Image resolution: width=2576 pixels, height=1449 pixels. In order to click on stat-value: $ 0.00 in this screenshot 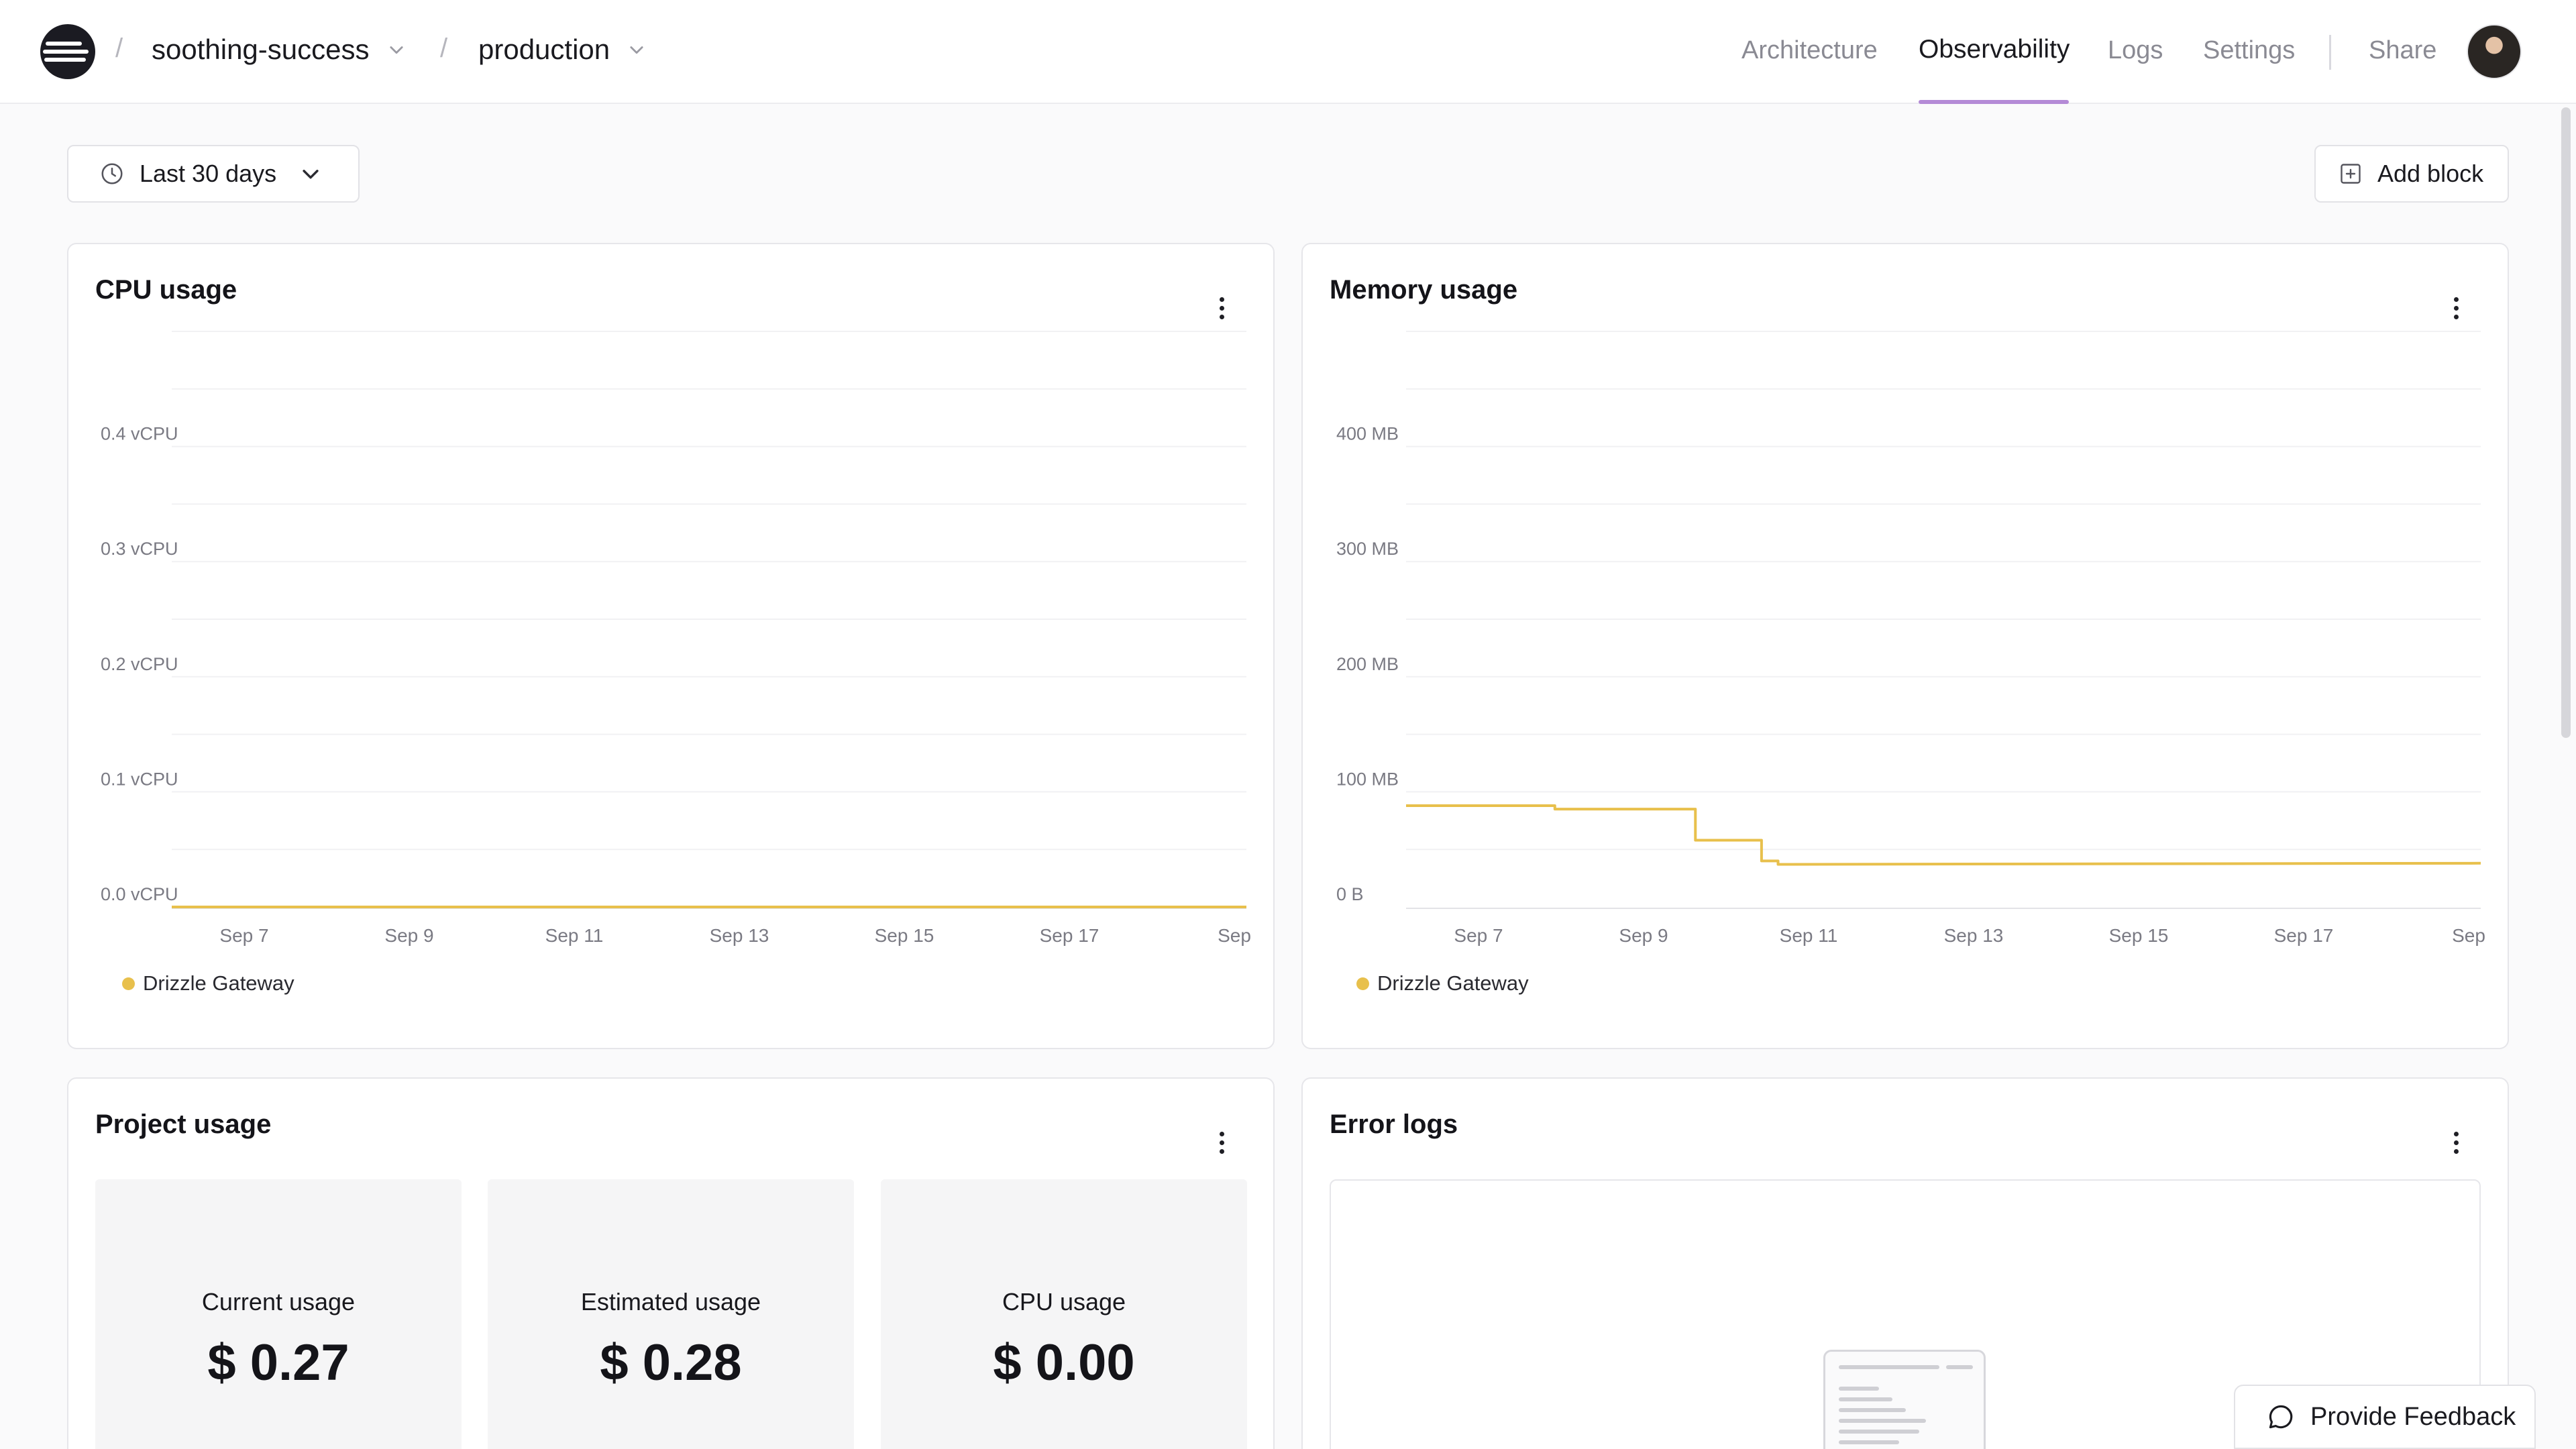, I will do `click(1064, 1362)`.